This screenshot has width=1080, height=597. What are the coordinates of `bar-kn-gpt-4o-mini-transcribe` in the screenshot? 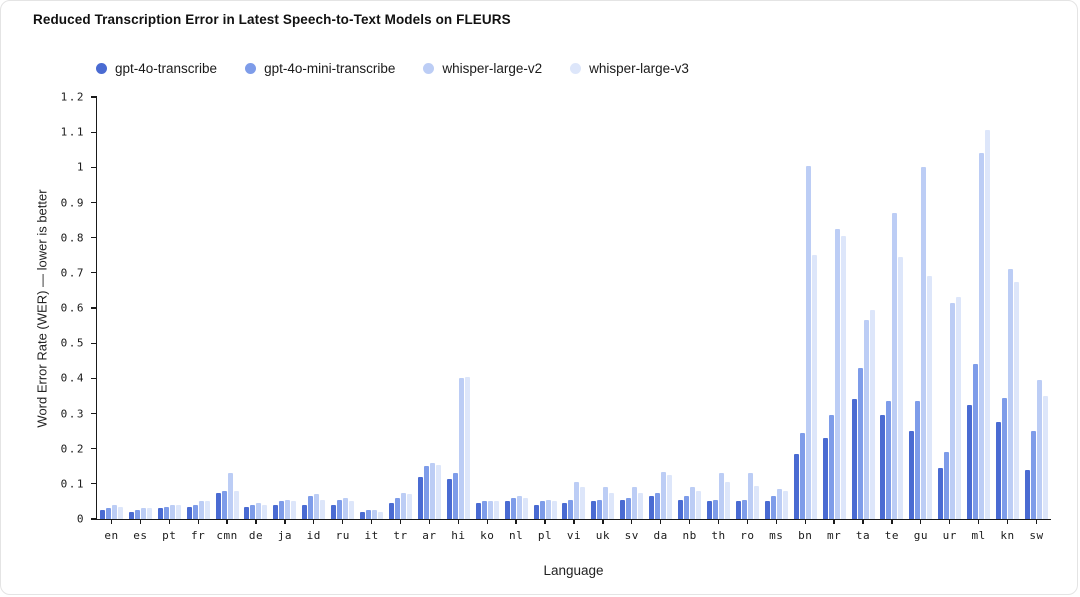 It's located at (1005, 458).